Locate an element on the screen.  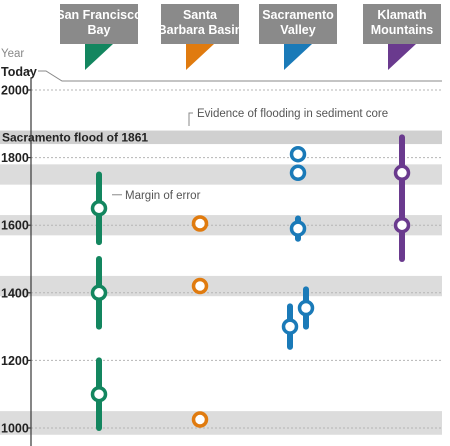
tab-2-flag is located at coordinates (298, 57).